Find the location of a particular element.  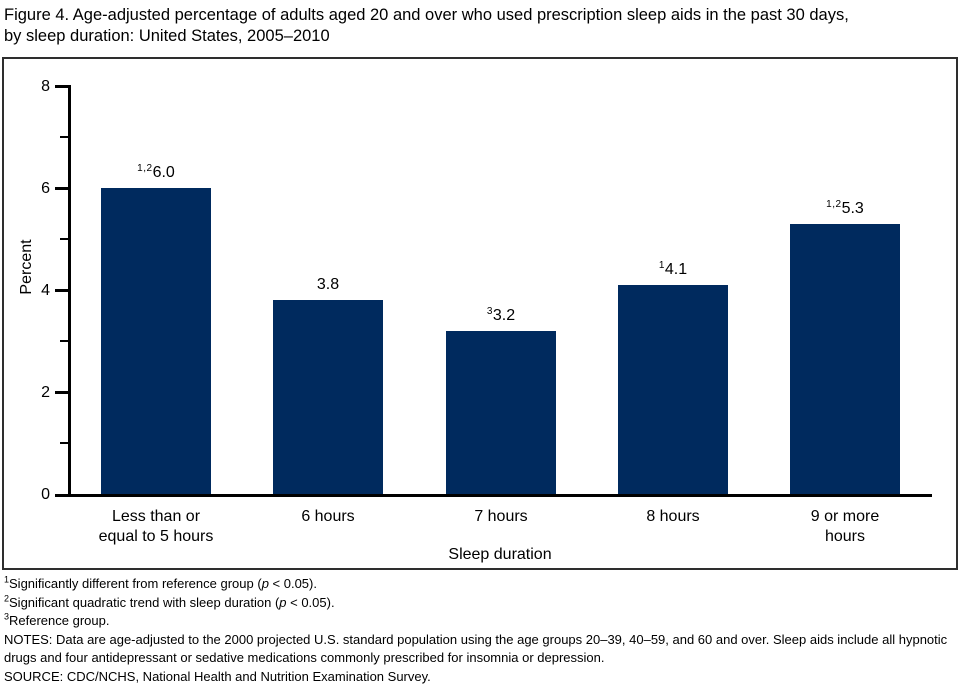

bar-value-label: 1,26.0 is located at coordinates (156, 172).